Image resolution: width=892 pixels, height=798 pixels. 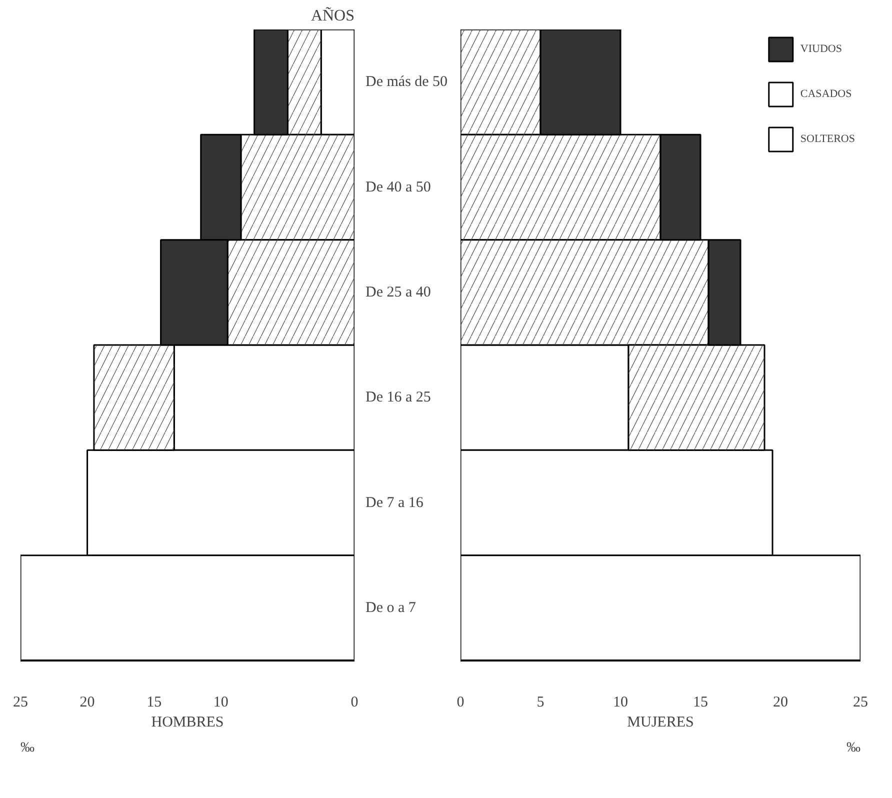 I want to click on legend-label: CASADOS, so click(x=826, y=94).